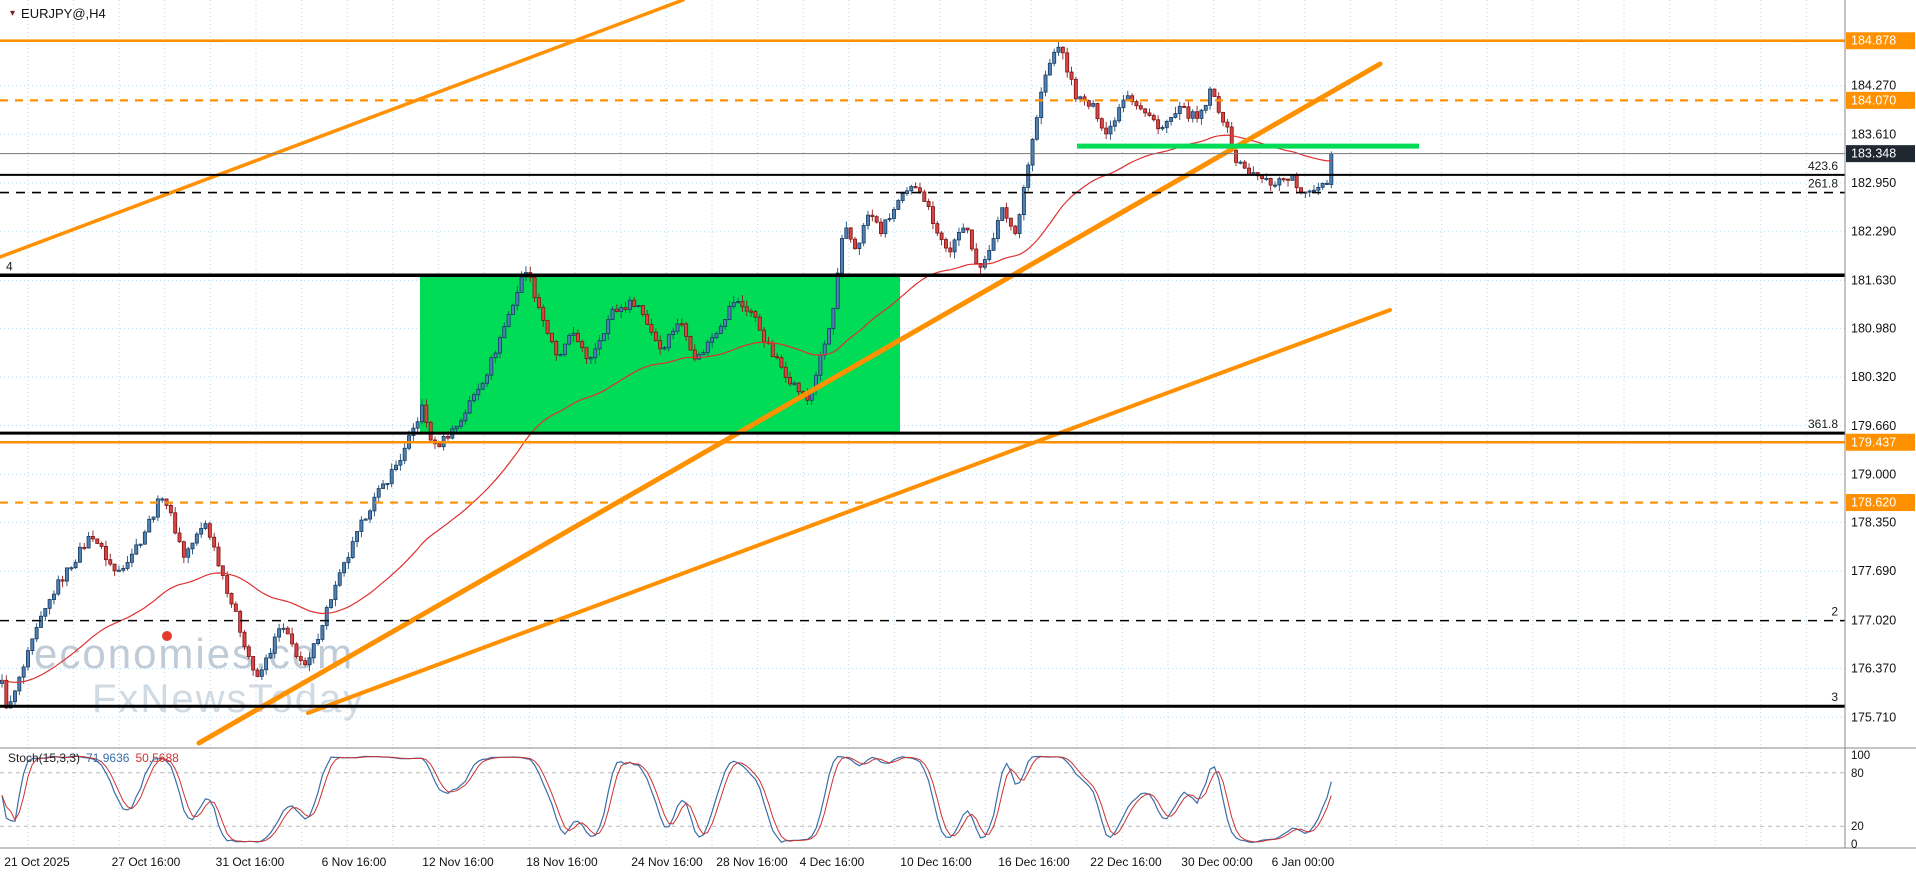 The image size is (1916, 874). What do you see at coordinates (250, 862) in the screenshot?
I see `time-tick: 31 Oct 16:00` at bounding box center [250, 862].